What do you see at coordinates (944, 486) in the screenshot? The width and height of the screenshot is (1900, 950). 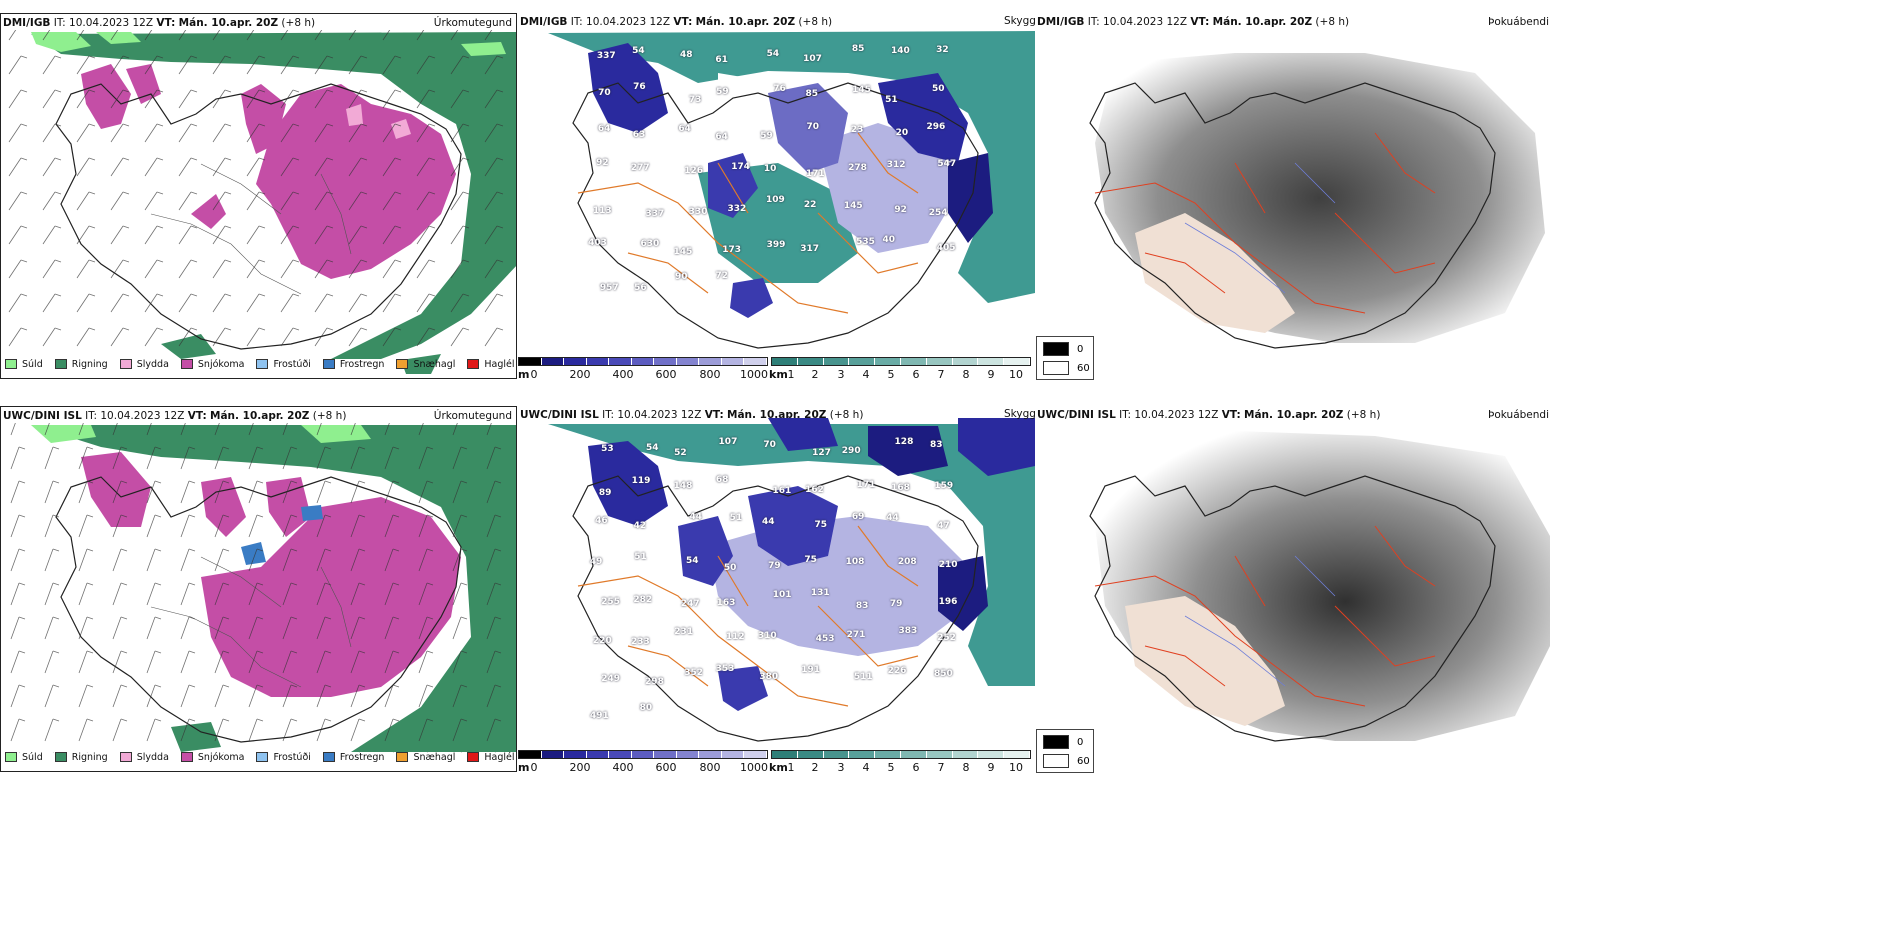 I see `visibility-value-label: 159` at bounding box center [944, 486].